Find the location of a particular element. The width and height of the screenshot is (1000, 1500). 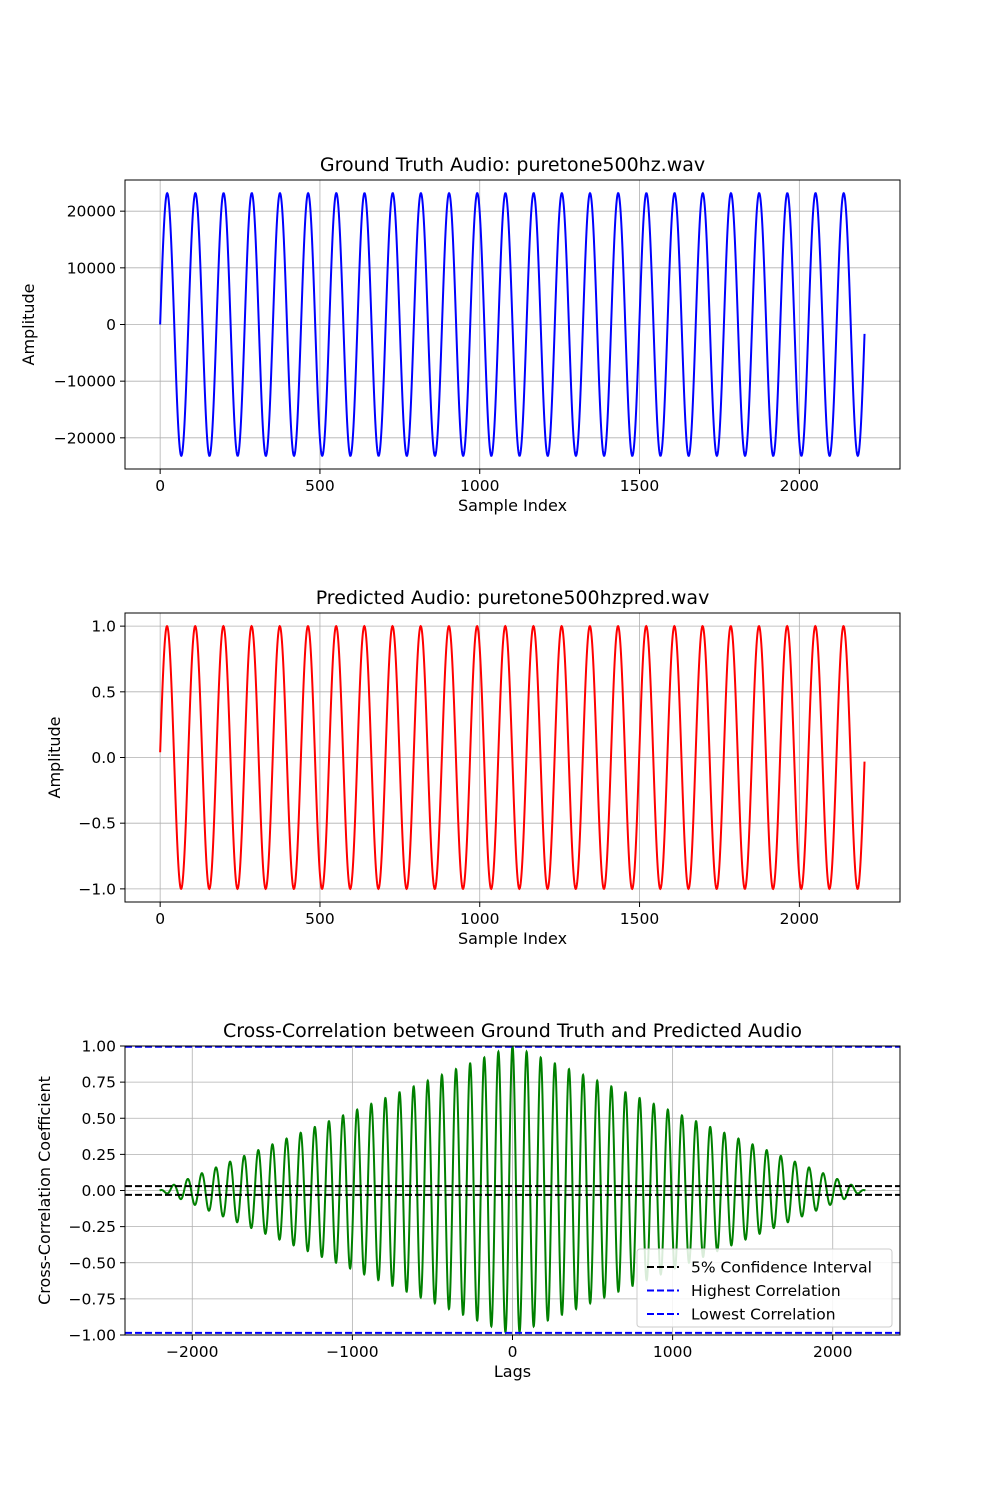

y-tick-label: 1.00 is located at coordinates (98, 1047).